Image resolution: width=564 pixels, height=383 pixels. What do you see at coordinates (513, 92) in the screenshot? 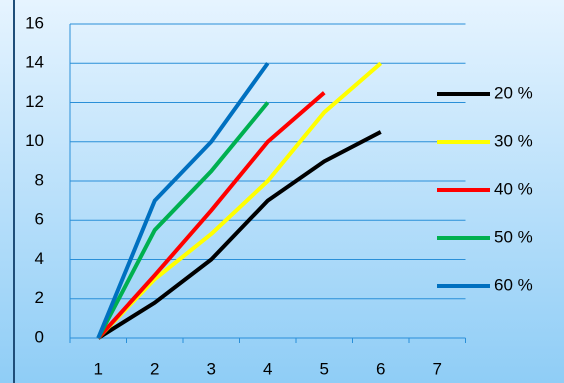
I see `legend-label: 20 %` at bounding box center [513, 92].